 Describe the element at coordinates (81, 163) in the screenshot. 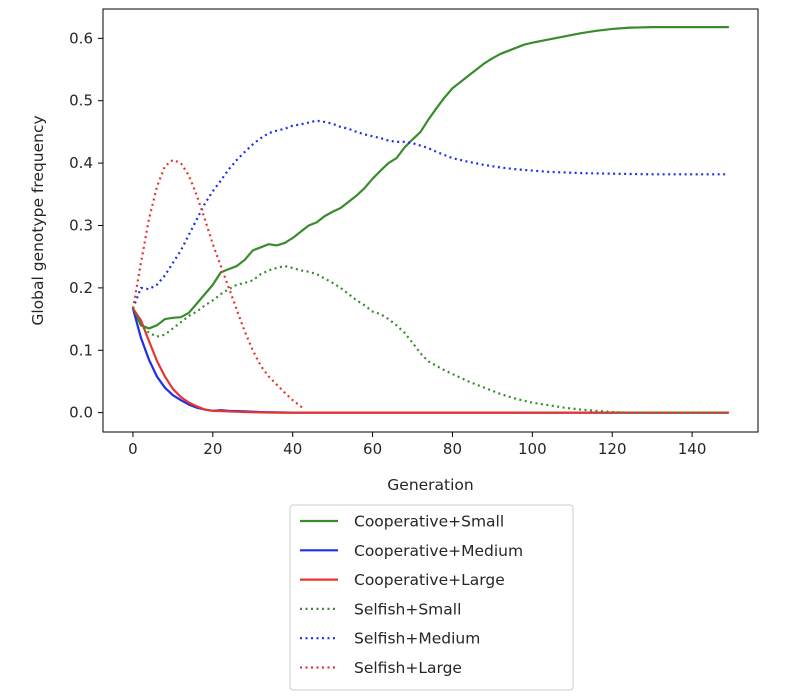

I see `y-tick-label: 0.4` at that location.